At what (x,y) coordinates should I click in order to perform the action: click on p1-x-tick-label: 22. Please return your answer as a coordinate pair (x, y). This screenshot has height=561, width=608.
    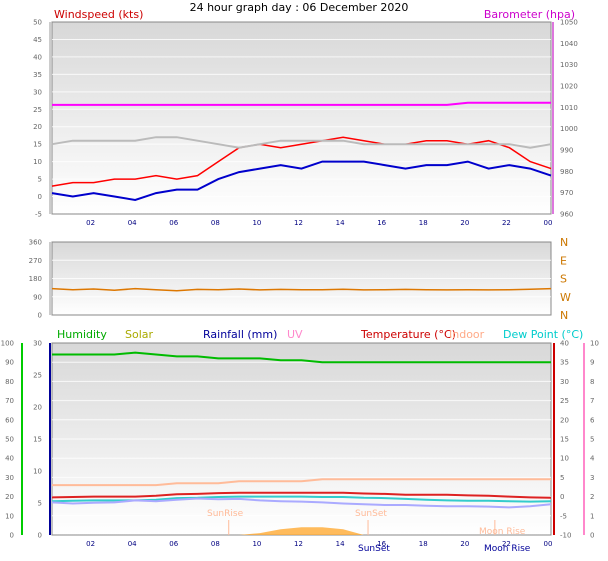
    Looking at the image, I should click on (506, 223).